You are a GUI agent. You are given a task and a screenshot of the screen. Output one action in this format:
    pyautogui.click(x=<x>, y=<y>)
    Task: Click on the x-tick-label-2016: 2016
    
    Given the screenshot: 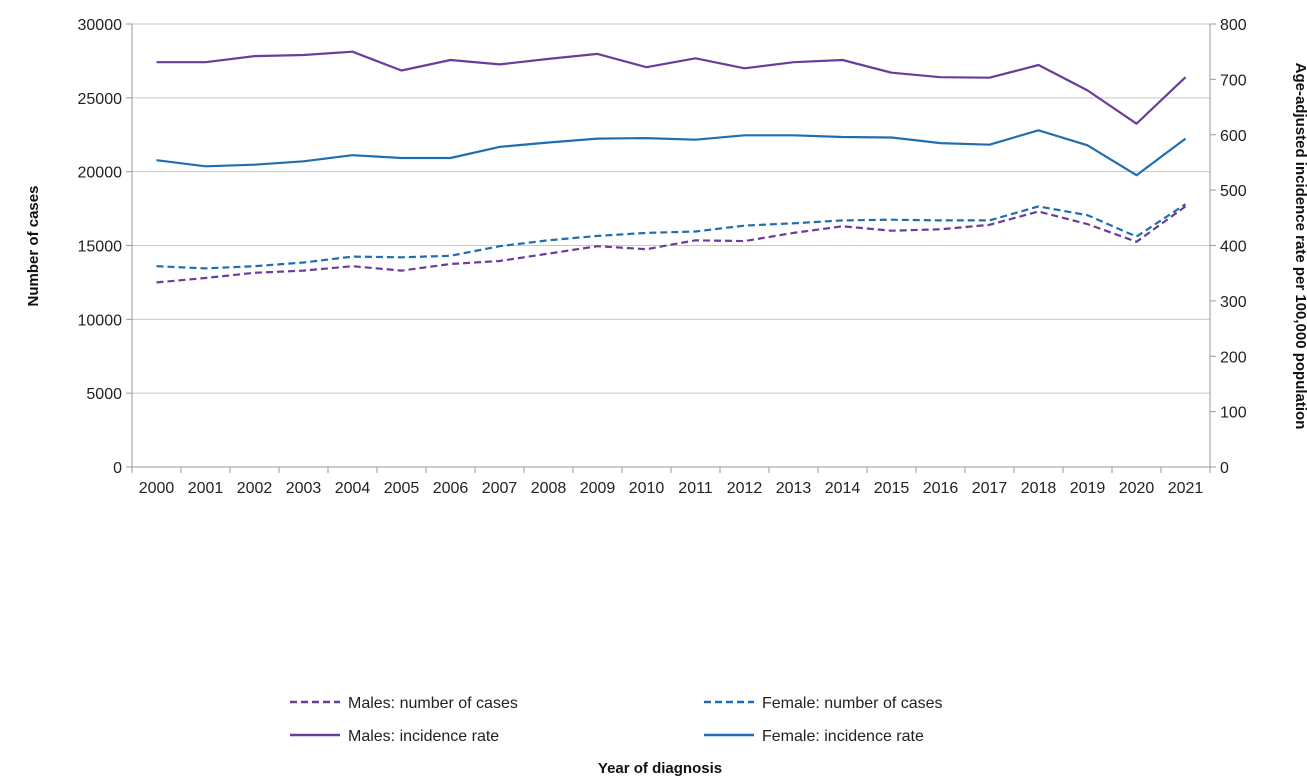 What is the action you would take?
    pyautogui.click(x=941, y=488)
    